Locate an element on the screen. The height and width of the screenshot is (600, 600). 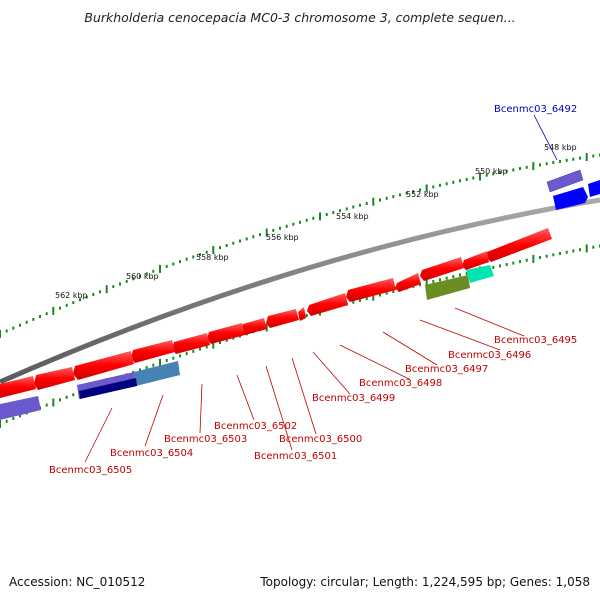
gene-feature-6492-slate is located at coordinates (565, 181).